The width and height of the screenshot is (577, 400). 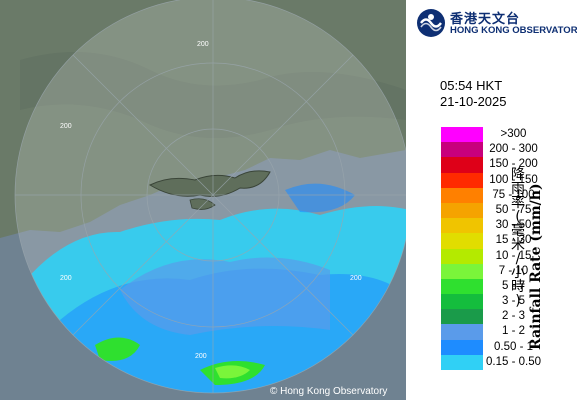 I want to click on legend-row: 0.15 - 0.50, so click(x=508, y=362).